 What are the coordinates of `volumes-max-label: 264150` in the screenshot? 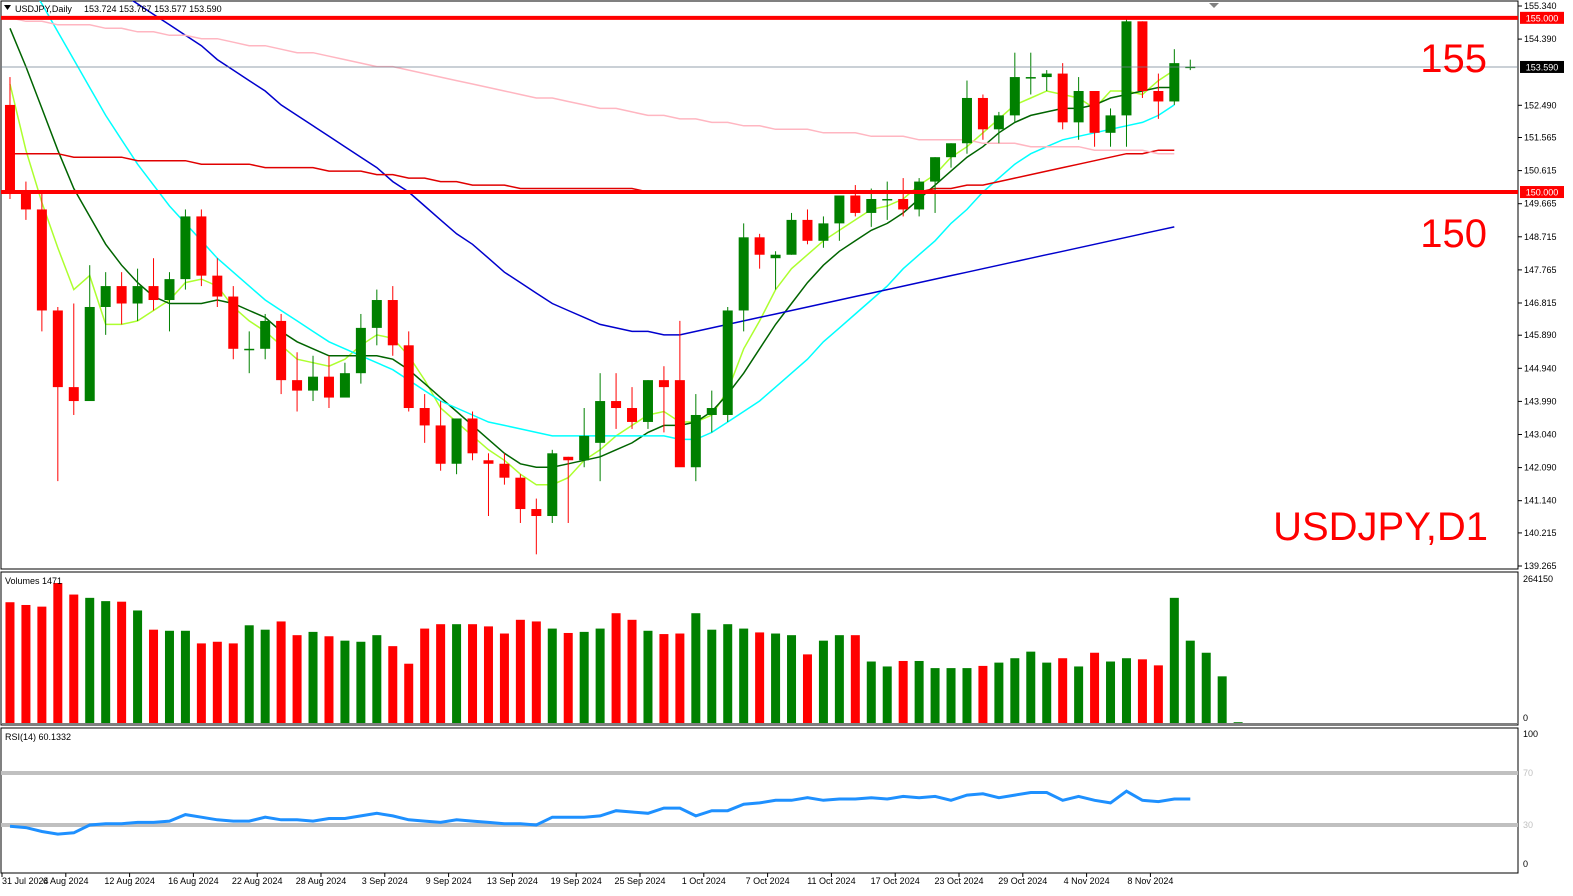 It's located at (1538, 579).